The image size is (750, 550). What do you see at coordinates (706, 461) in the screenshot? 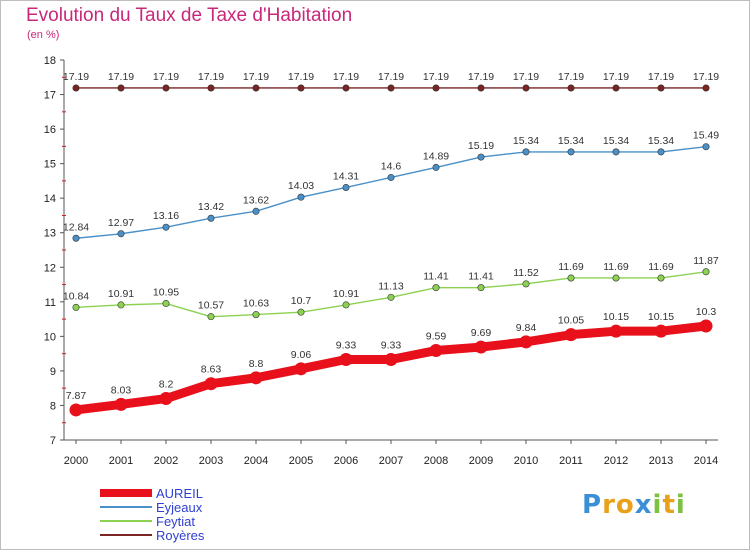
I see `x-tick-label: 2014` at bounding box center [706, 461].